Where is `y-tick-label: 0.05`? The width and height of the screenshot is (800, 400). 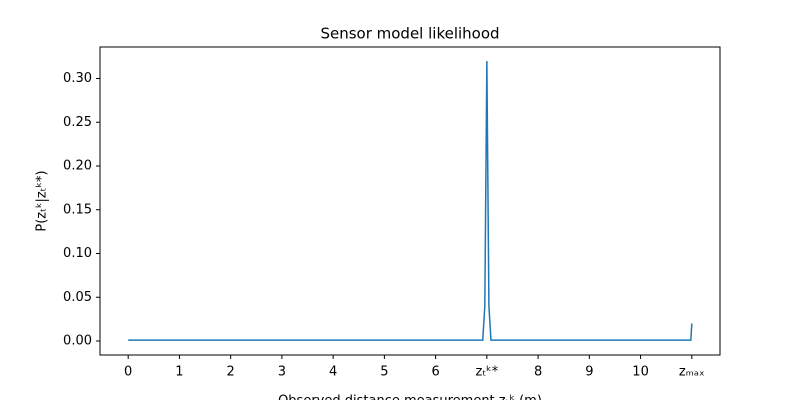
y-tick-label: 0.05 is located at coordinates (77, 297).